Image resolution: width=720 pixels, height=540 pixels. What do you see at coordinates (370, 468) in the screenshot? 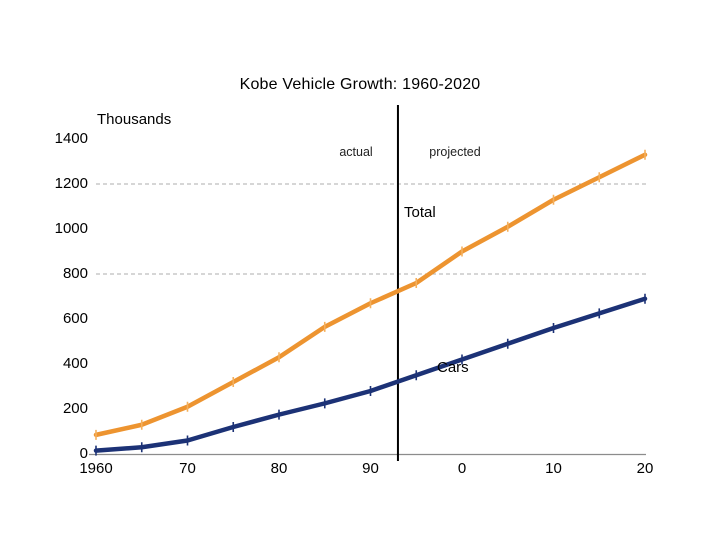
I see `x-tick-label-1990: 90` at bounding box center [370, 468].